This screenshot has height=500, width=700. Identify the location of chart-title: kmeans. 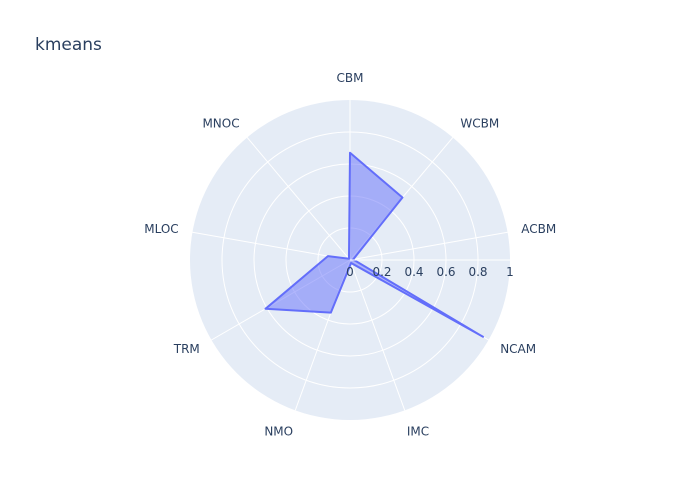
(68, 45).